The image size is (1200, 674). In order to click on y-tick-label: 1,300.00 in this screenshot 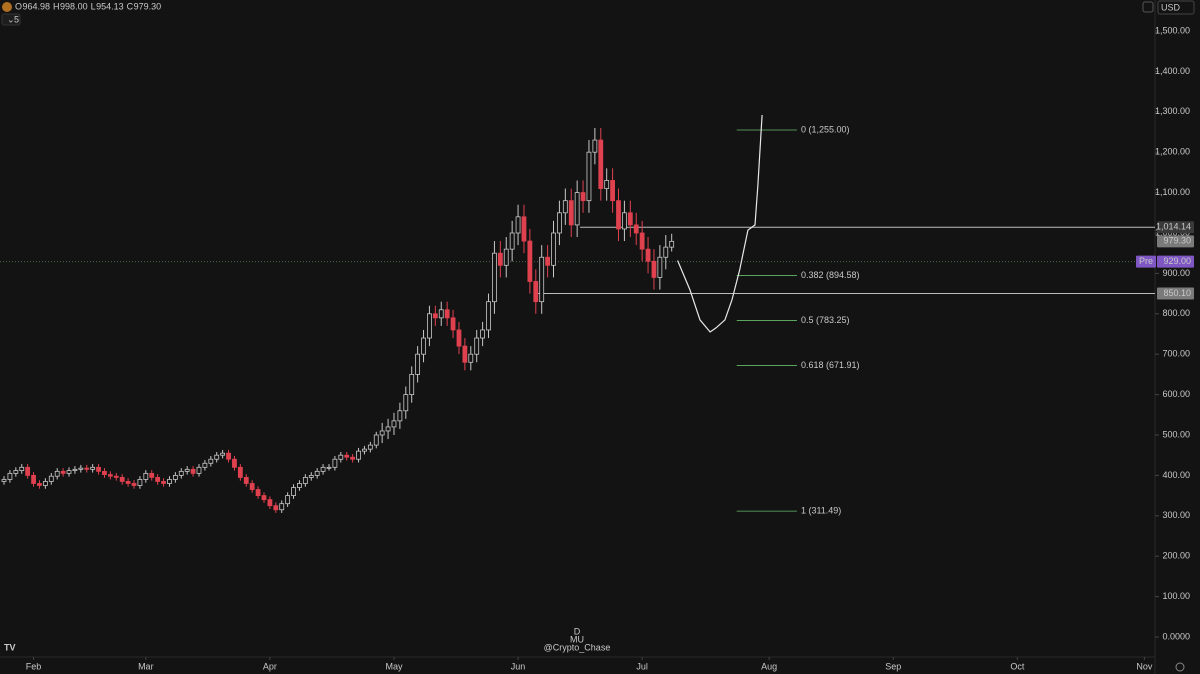, I will do `click(1172, 111)`.